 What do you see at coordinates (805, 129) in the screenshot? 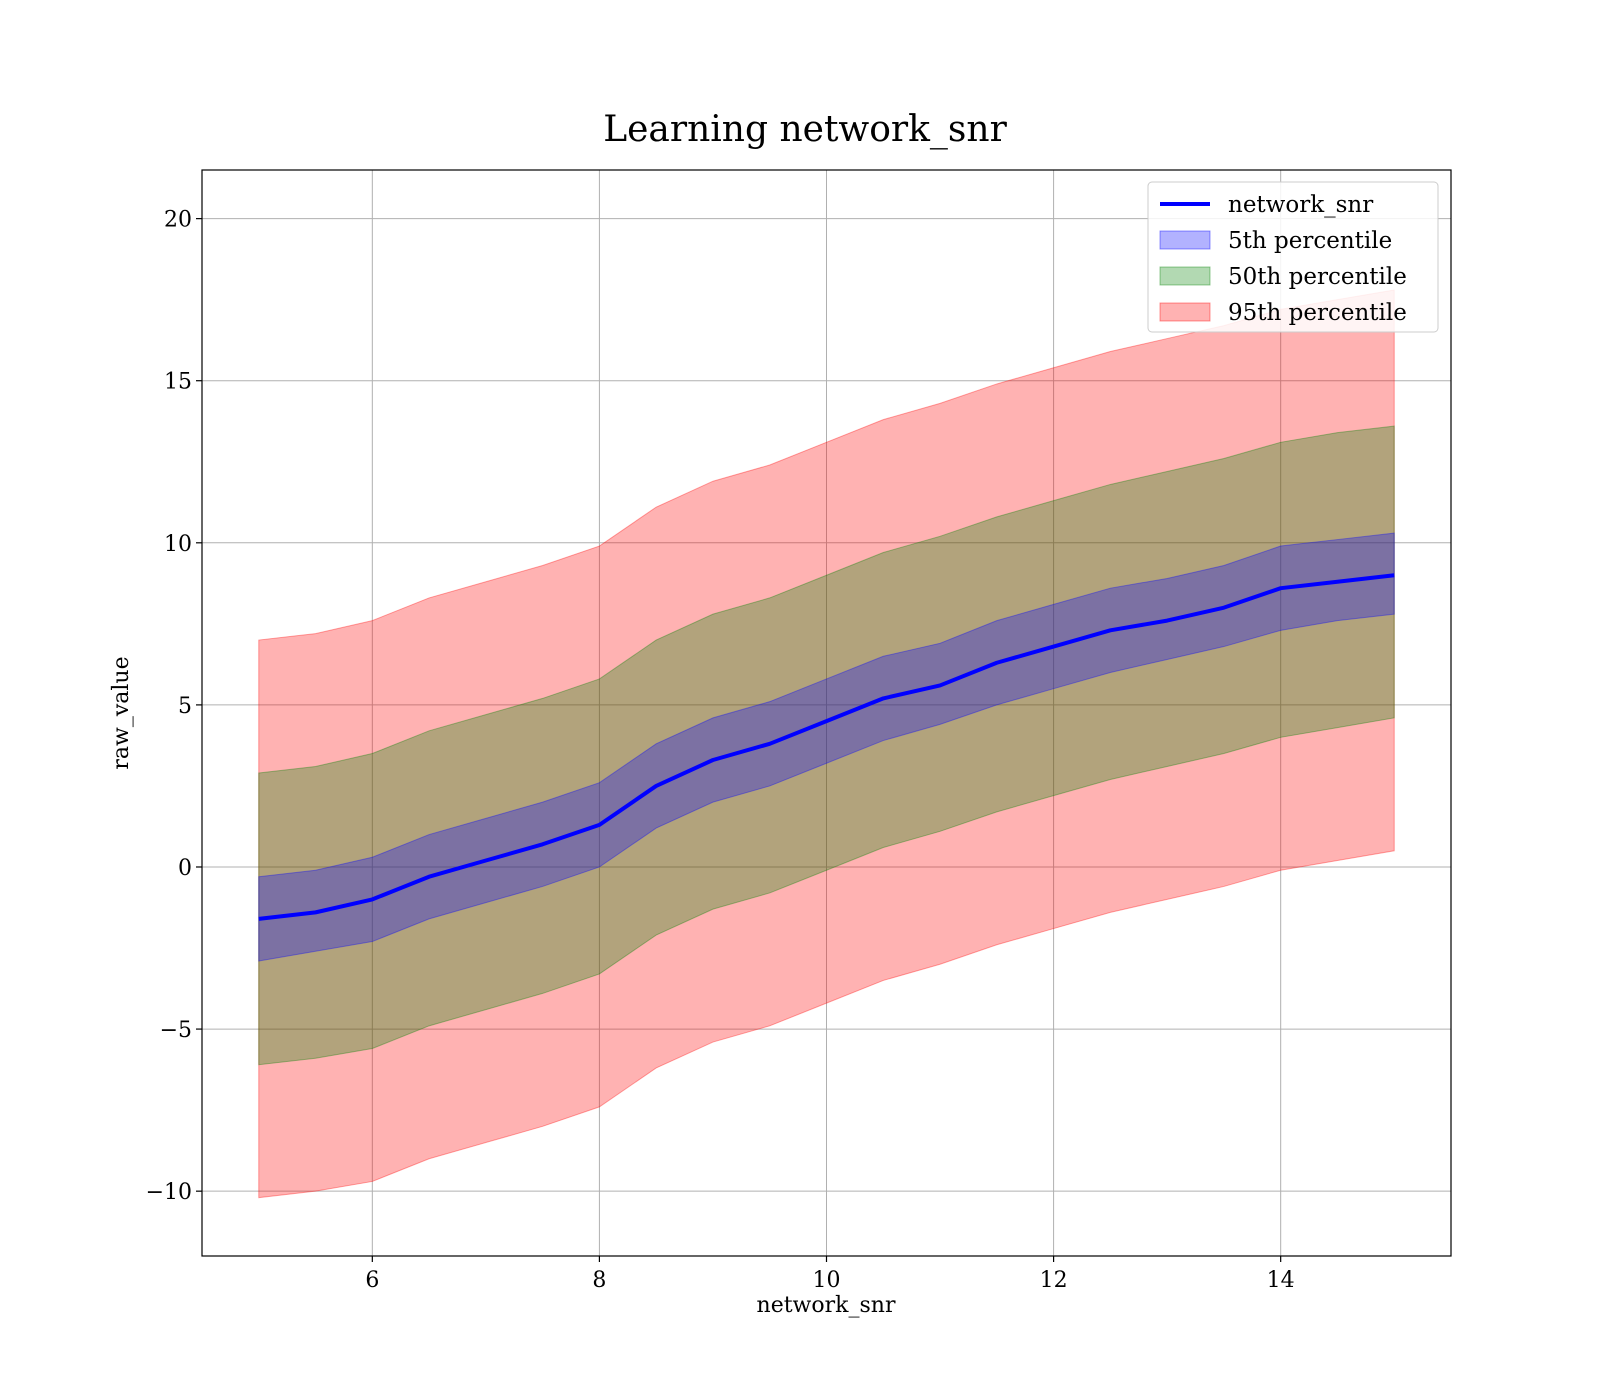
I see `chart-title: Learning network_snr` at bounding box center [805, 129].